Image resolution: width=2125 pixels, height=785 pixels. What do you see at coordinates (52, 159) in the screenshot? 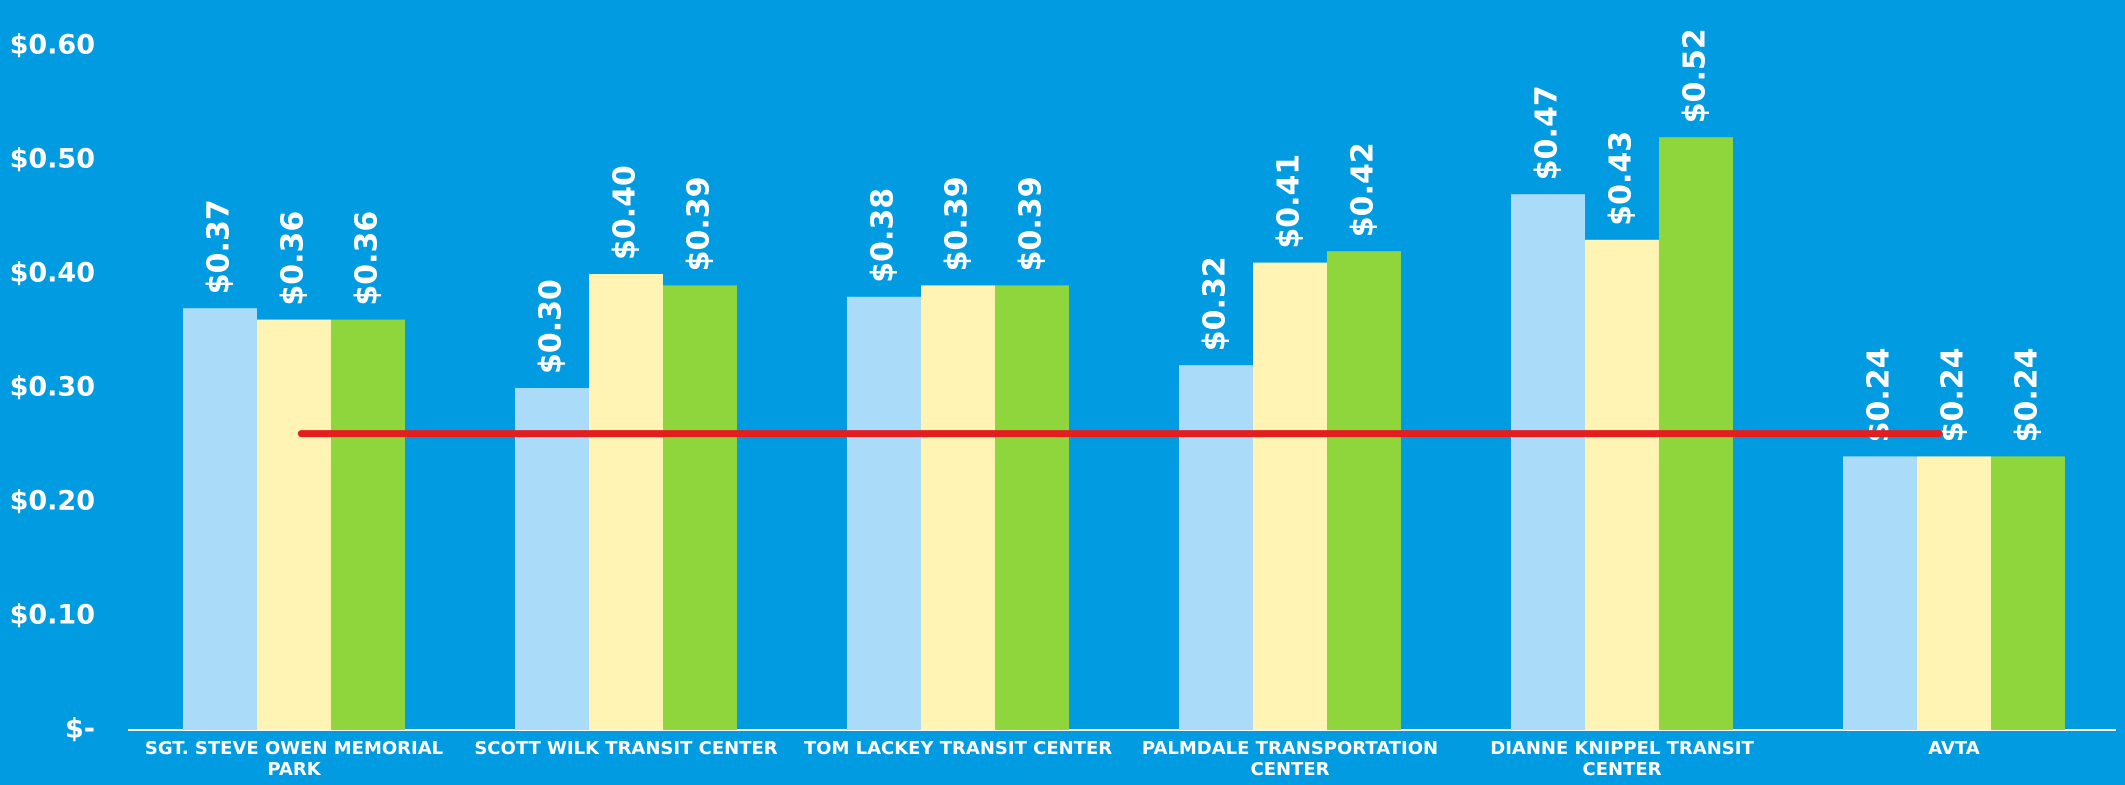
I see `y-tick-label: $0.50` at bounding box center [52, 159].